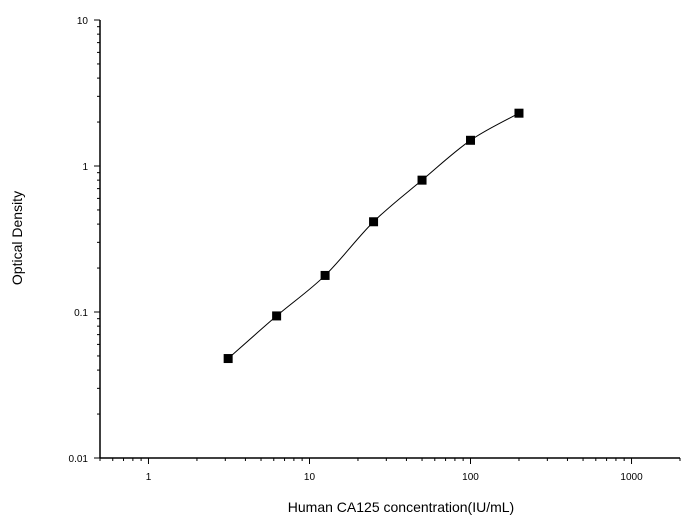 This screenshot has width=683, height=520. I want to click on x-tick-label: 100, so click(470, 477).